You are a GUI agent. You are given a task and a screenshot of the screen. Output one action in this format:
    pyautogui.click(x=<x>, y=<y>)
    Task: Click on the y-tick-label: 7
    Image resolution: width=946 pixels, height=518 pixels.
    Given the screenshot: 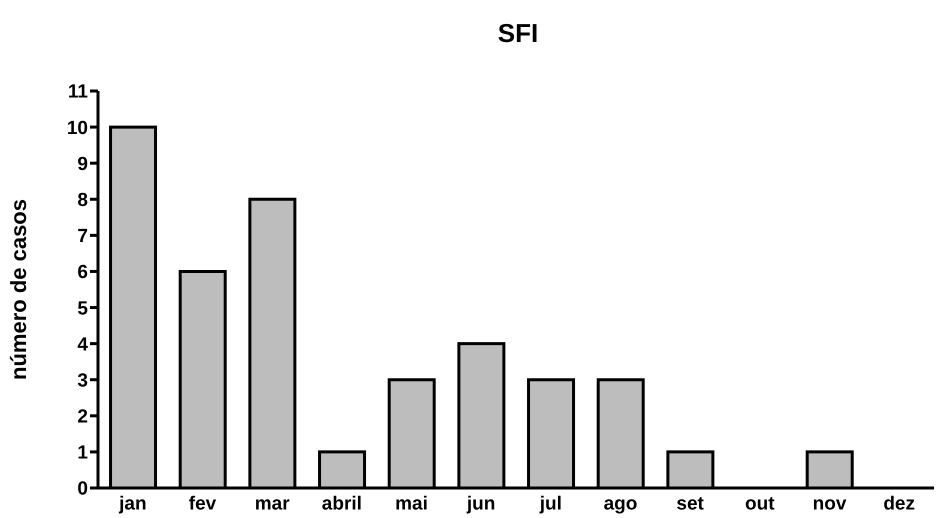 What is the action you would take?
    pyautogui.click(x=82, y=237)
    